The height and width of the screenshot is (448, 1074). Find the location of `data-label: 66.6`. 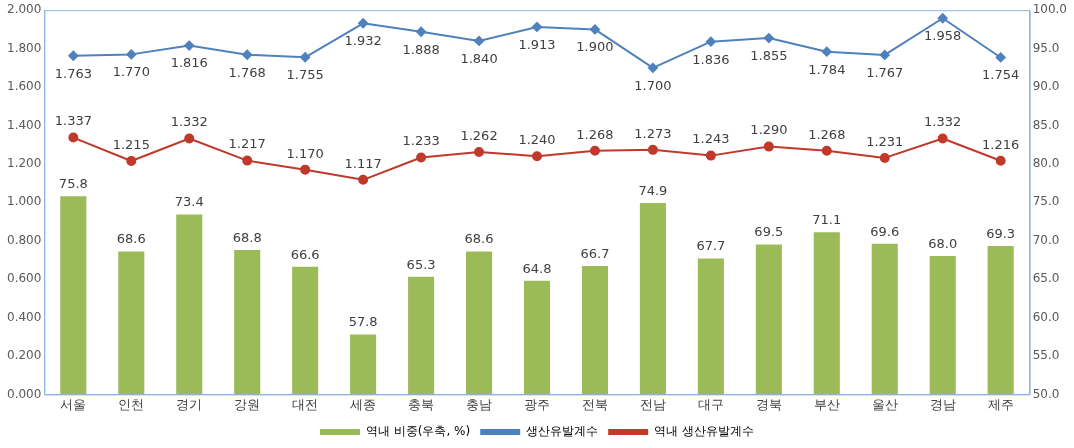

data-label: 66.6 is located at coordinates (305, 254).